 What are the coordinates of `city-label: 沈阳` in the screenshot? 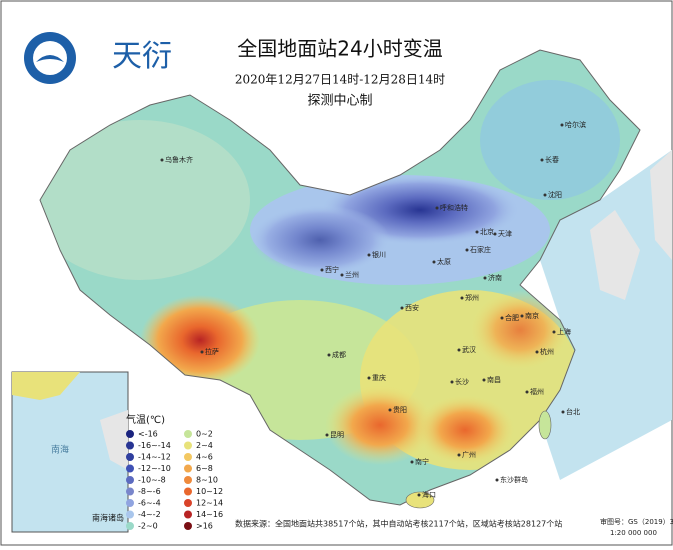 It's located at (555, 194).